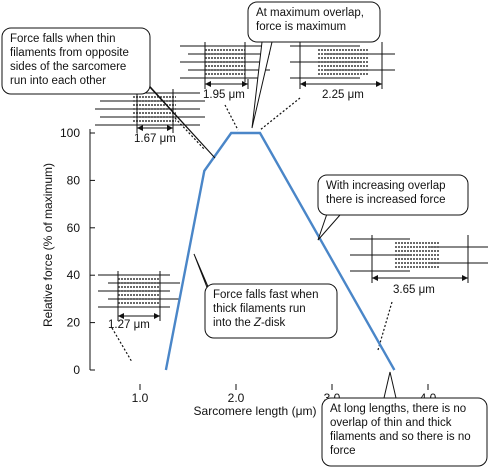 The height and width of the screenshot is (471, 492). I want to click on callout-text-line: into the Z-disk, so click(249, 323).